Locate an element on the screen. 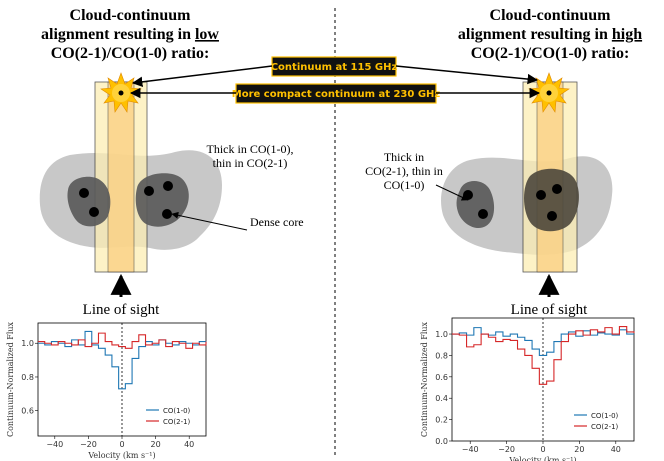  y-tick-label: 0.0 is located at coordinates (441, 441).